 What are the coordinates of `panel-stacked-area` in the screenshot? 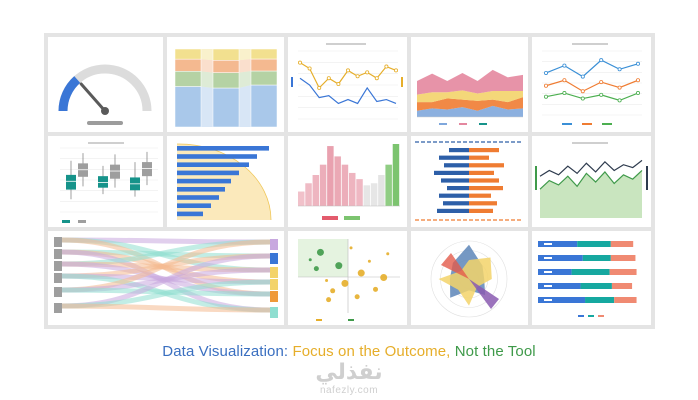 It's located at (469, 84).